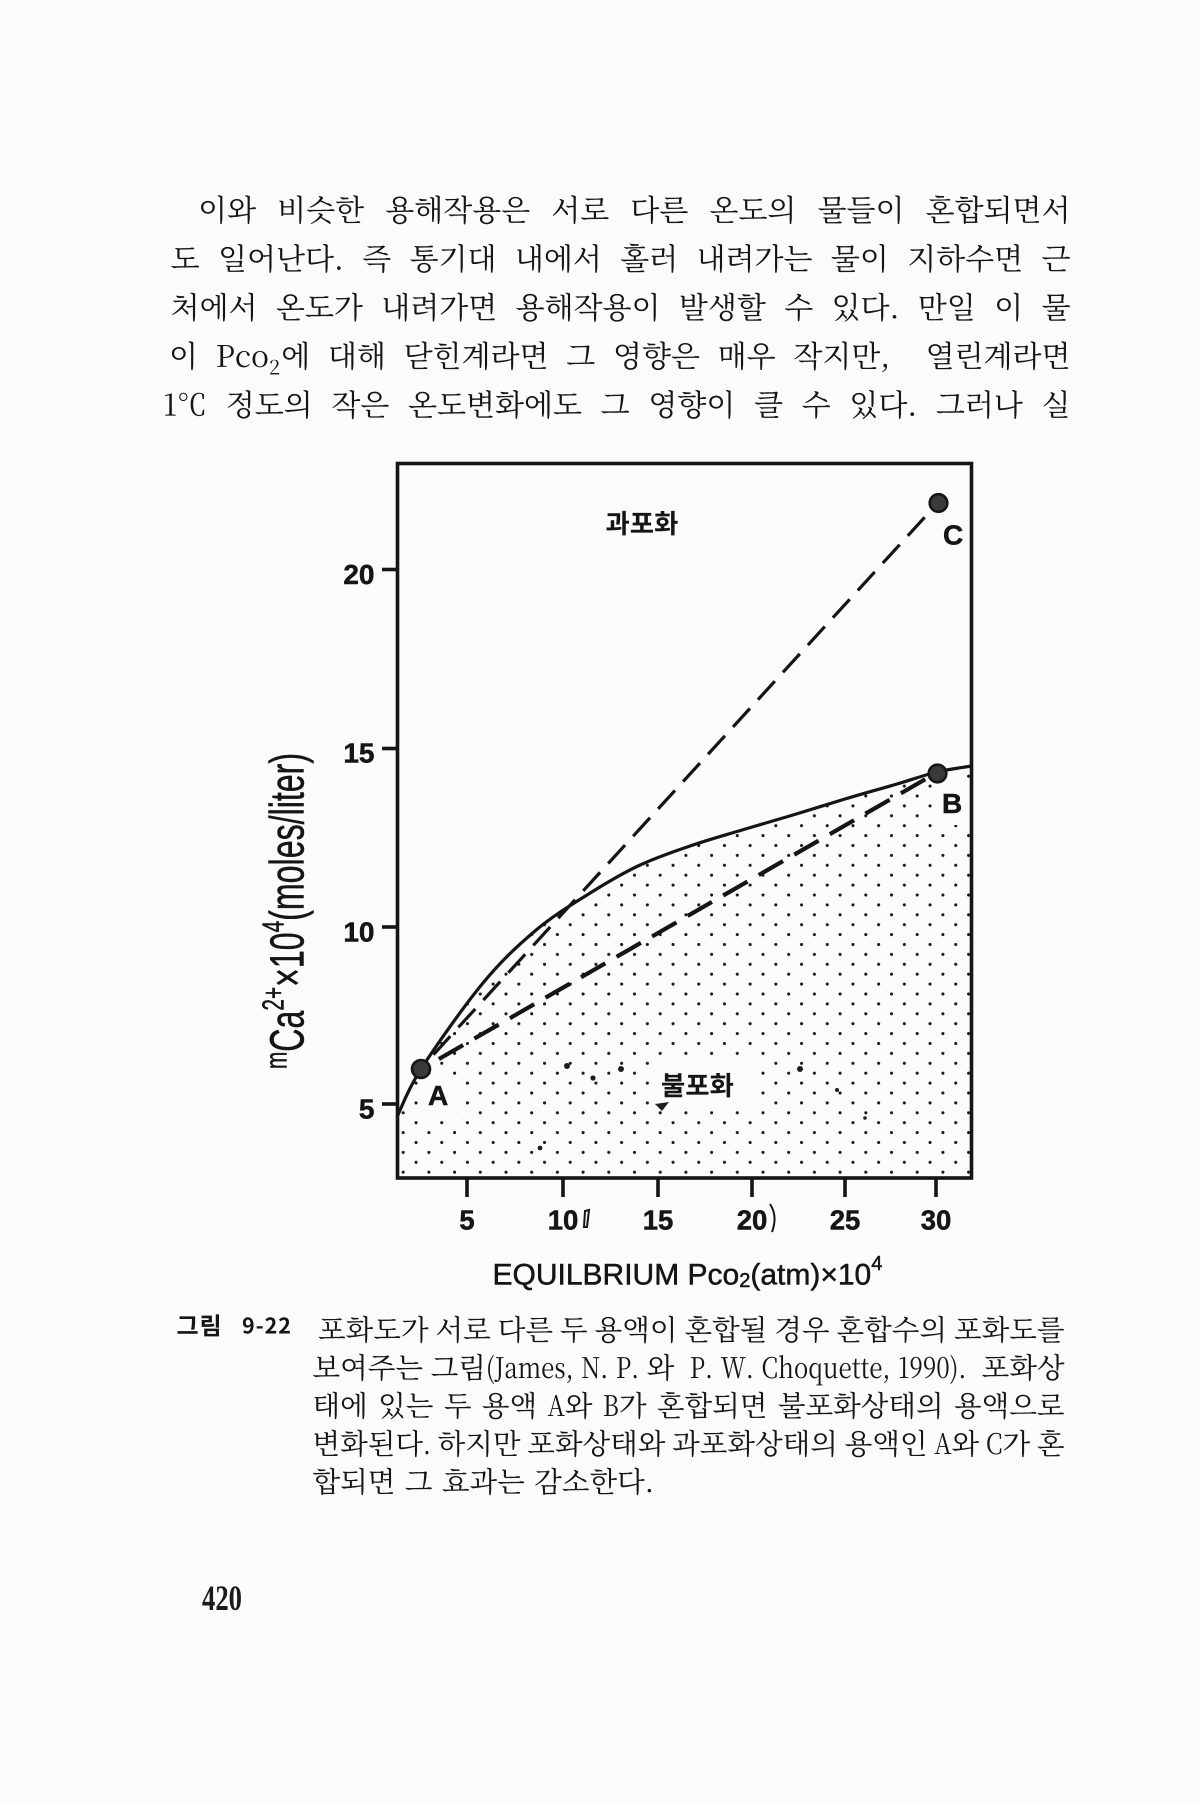 The image size is (1200, 1805). What do you see at coordinates (952, 803) in the screenshot?
I see `svg-text: B` at bounding box center [952, 803].